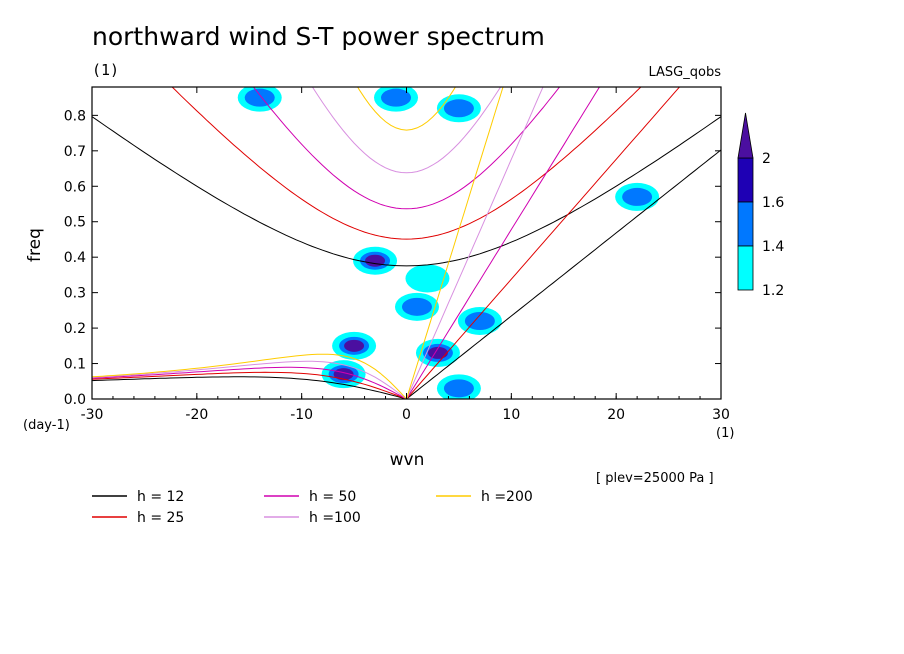 The height and width of the screenshot is (654, 904). I want to click on legend-label: h = 25, so click(160, 518).